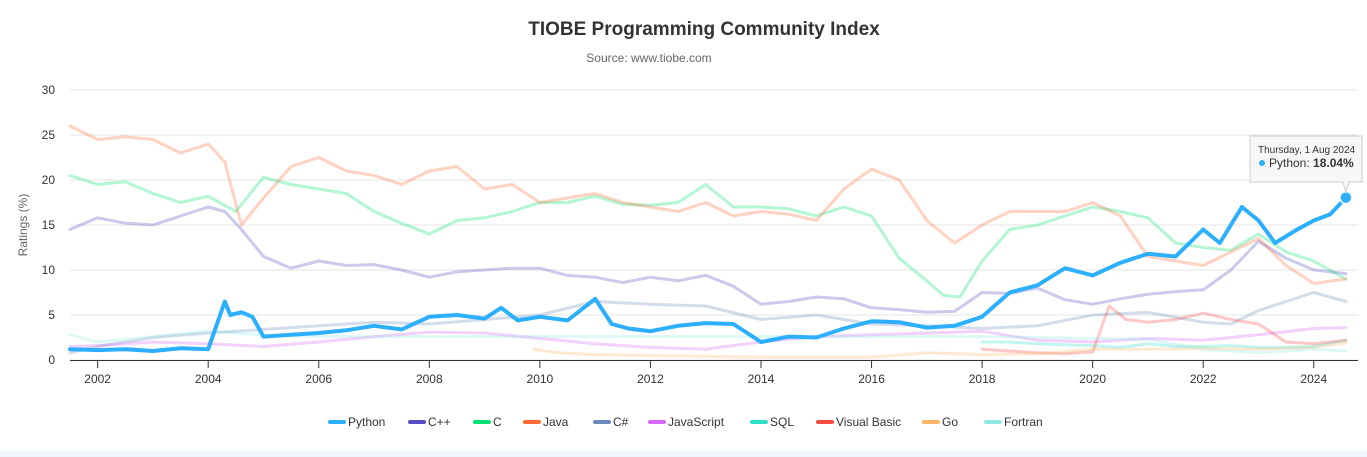  What do you see at coordinates (1313, 379) in the screenshot?
I see `x-tick-label: 2024` at bounding box center [1313, 379].